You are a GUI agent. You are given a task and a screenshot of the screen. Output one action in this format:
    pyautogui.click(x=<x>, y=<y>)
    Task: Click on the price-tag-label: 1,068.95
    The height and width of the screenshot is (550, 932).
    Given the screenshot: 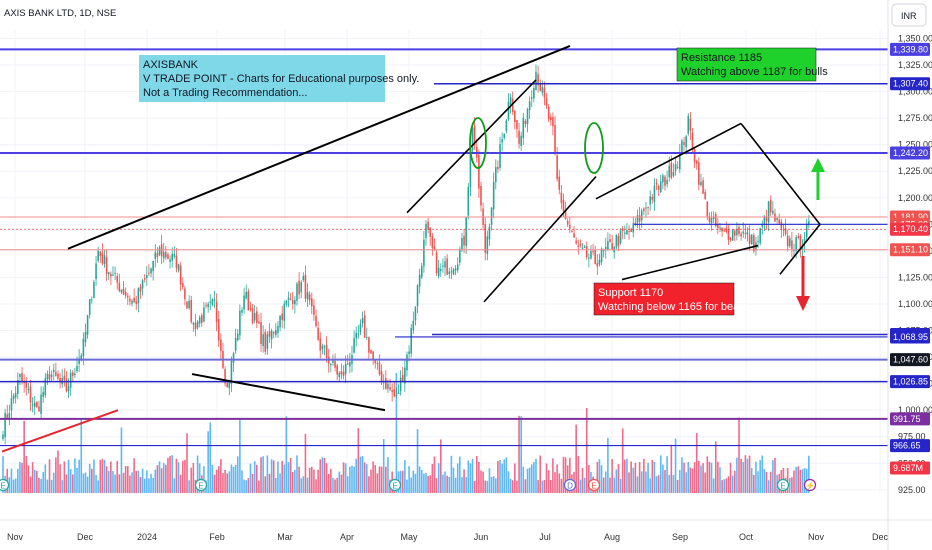 What is the action you would take?
    pyautogui.click(x=910, y=337)
    